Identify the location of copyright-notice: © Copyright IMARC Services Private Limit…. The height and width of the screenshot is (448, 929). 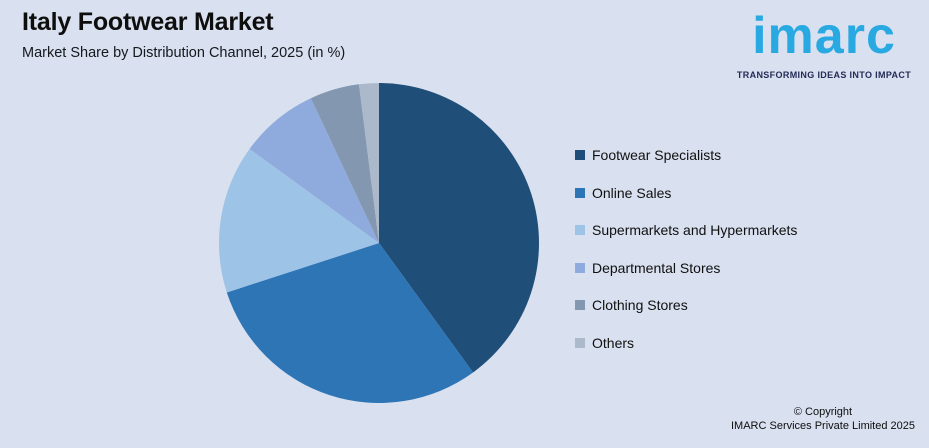
(823, 419).